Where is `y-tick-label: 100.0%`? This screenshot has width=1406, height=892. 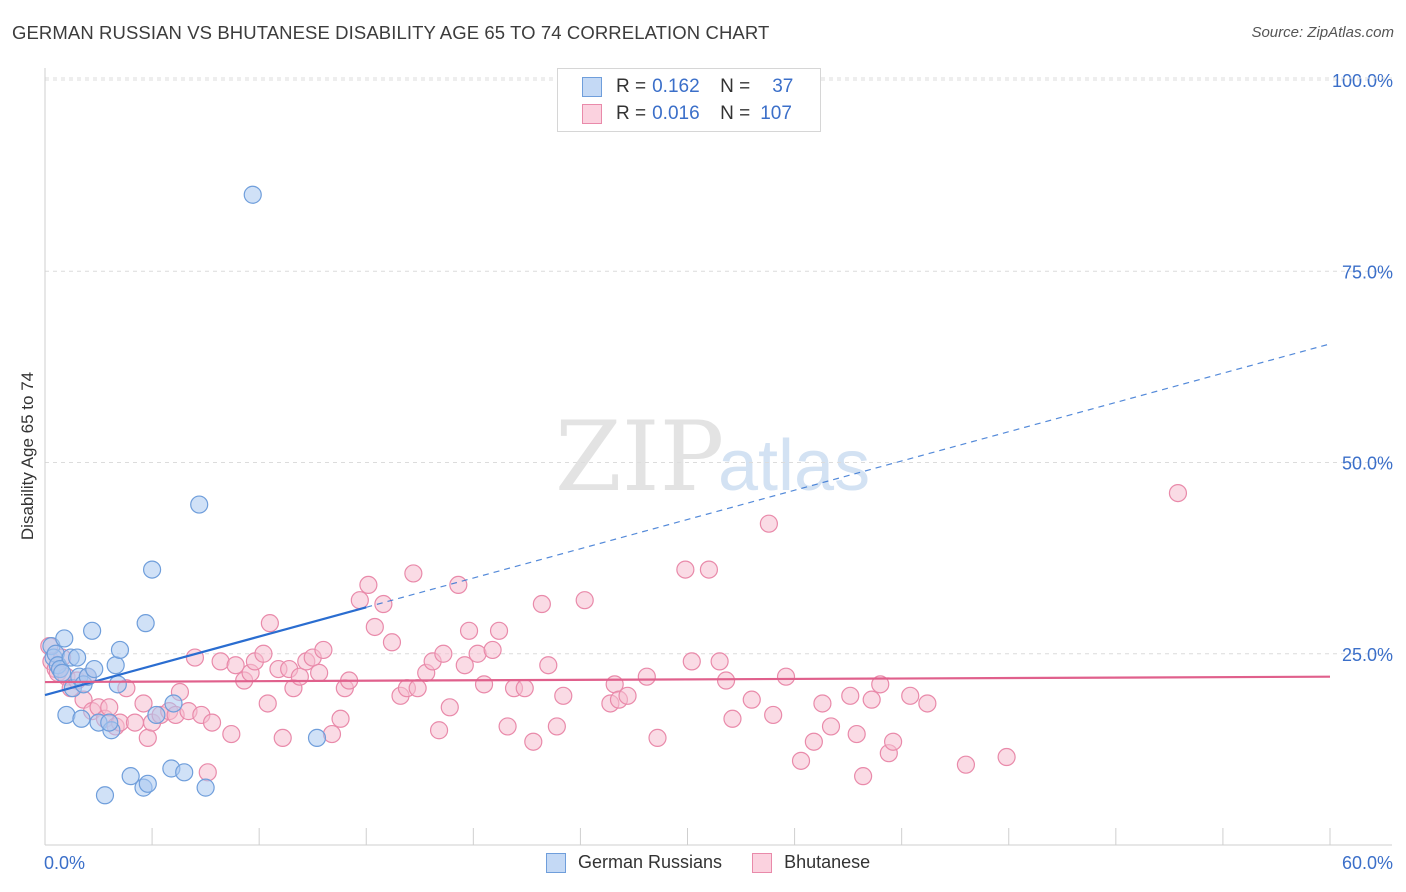 y-tick-label: 100.0% is located at coordinates (1362, 81).